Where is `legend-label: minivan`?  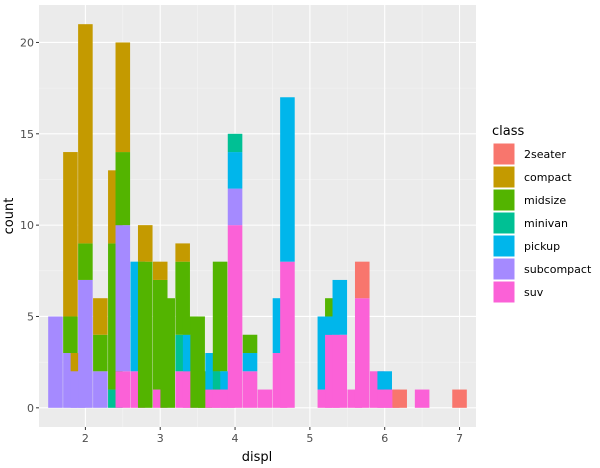 legend-label: minivan is located at coordinates (546, 223).